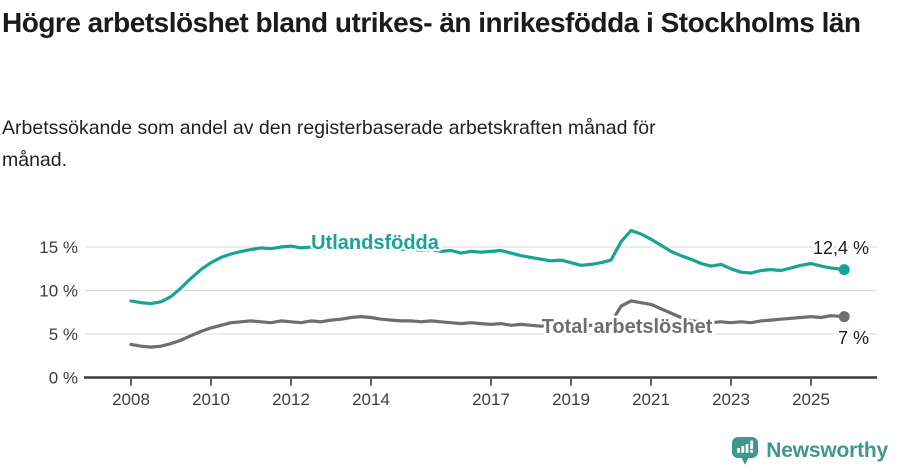 The image size is (900, 474). I want to click on logo-bubble-shape, so click(745, 451).